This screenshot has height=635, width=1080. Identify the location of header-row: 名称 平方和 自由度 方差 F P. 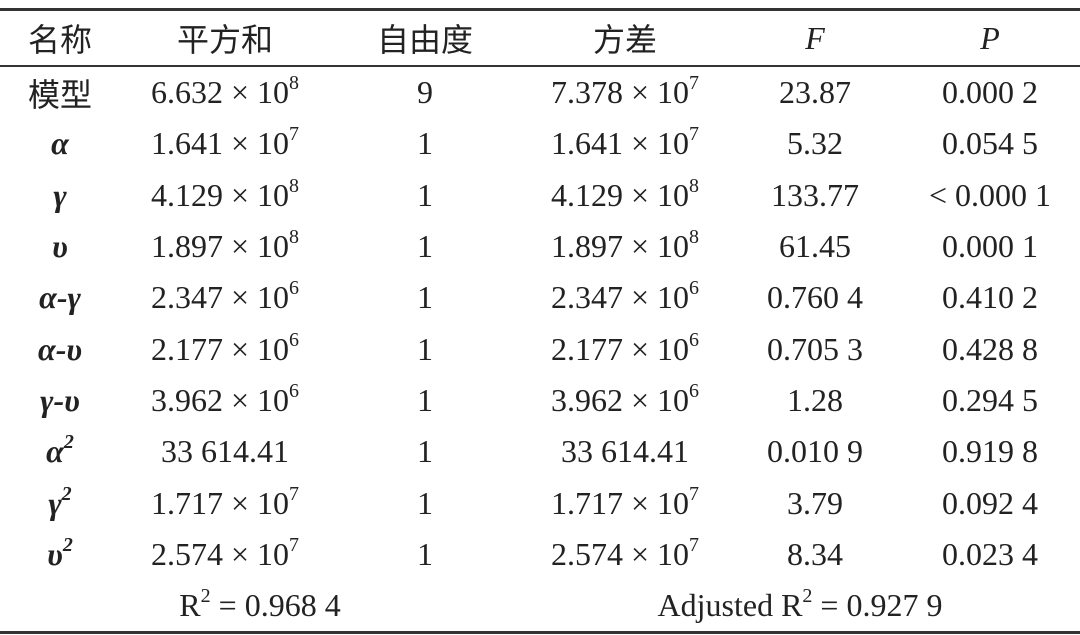
(540, 37).